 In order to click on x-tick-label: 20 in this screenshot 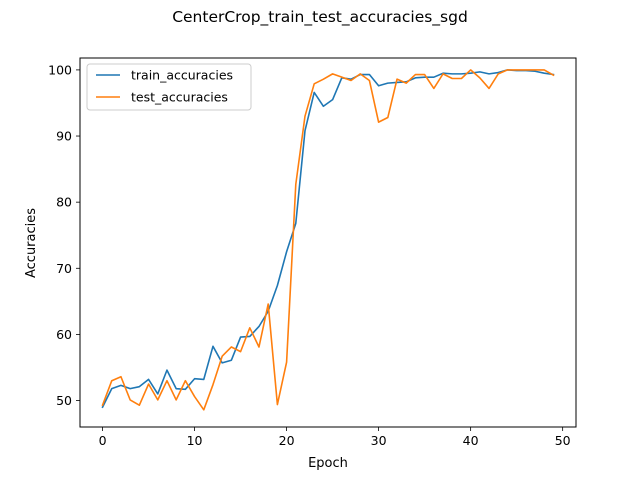, I will do `click(287, 440)`.